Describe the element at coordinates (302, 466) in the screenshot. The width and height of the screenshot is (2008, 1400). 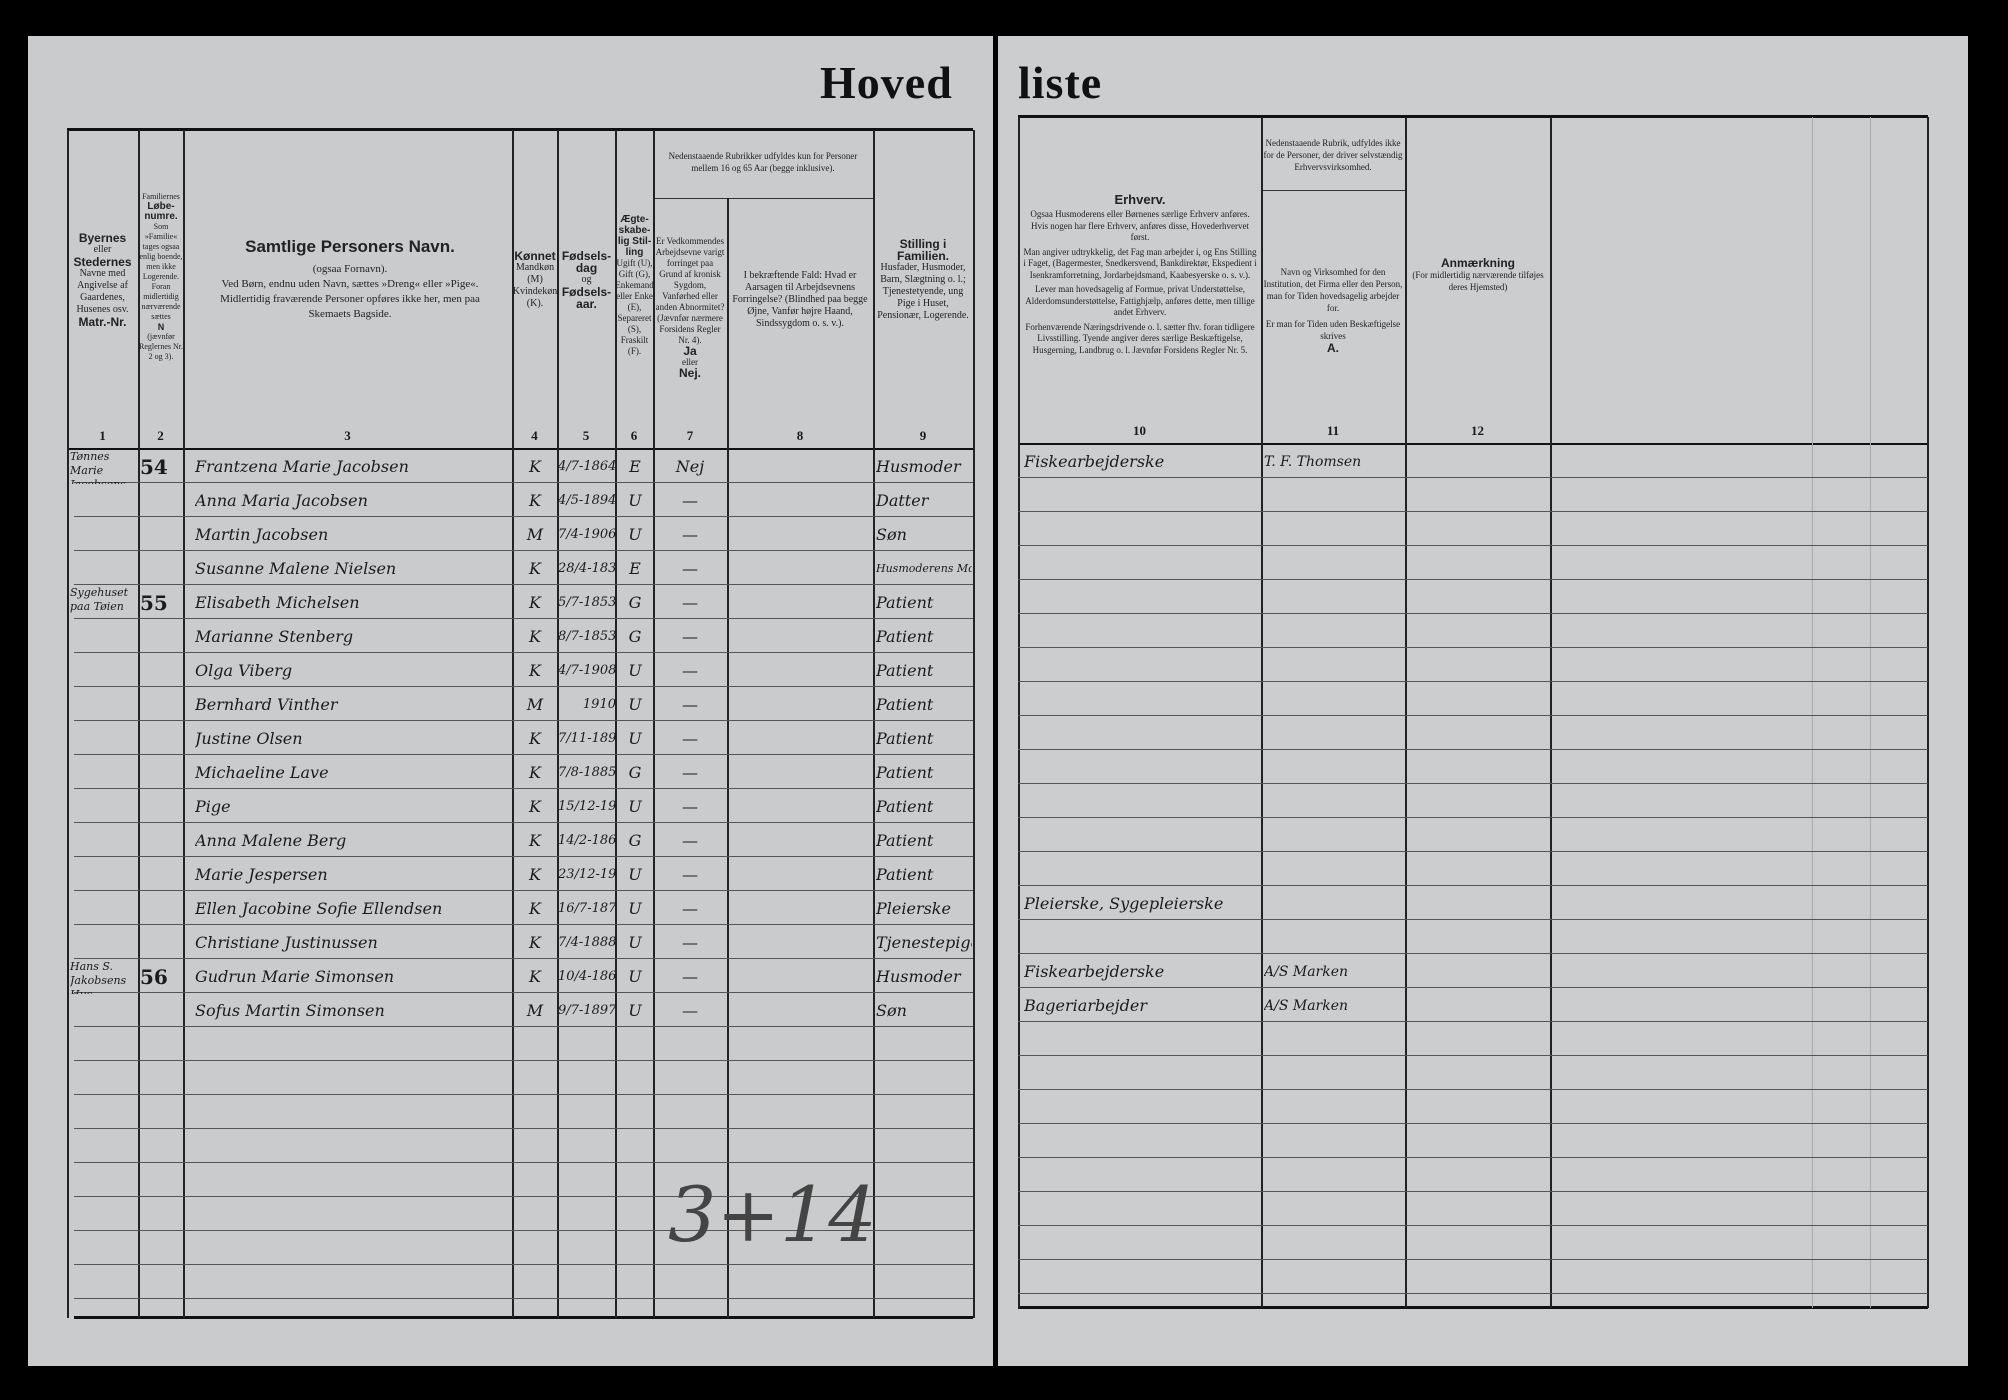
I see `row-name: Frantzena Marie Jacobsen` at that location.